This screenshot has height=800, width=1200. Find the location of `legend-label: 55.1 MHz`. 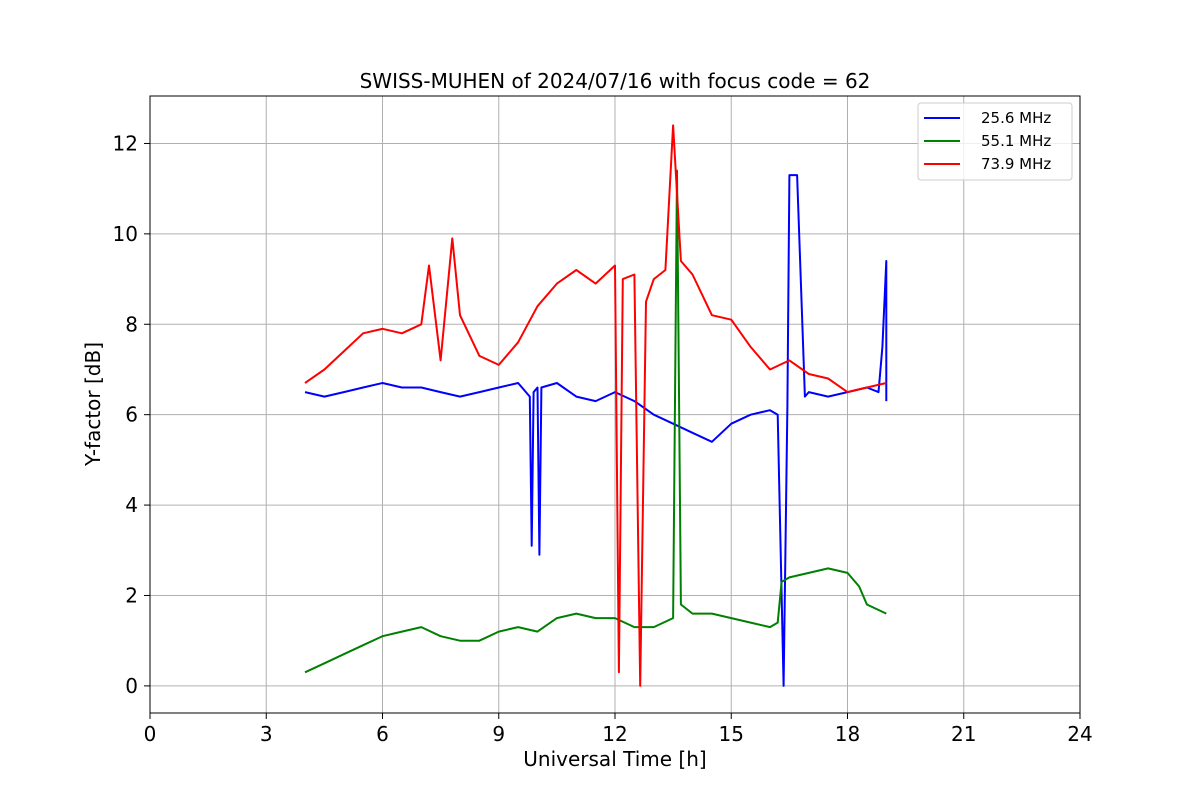

legend-label: 55.1 MHz is located at coordinates (1016, 141).